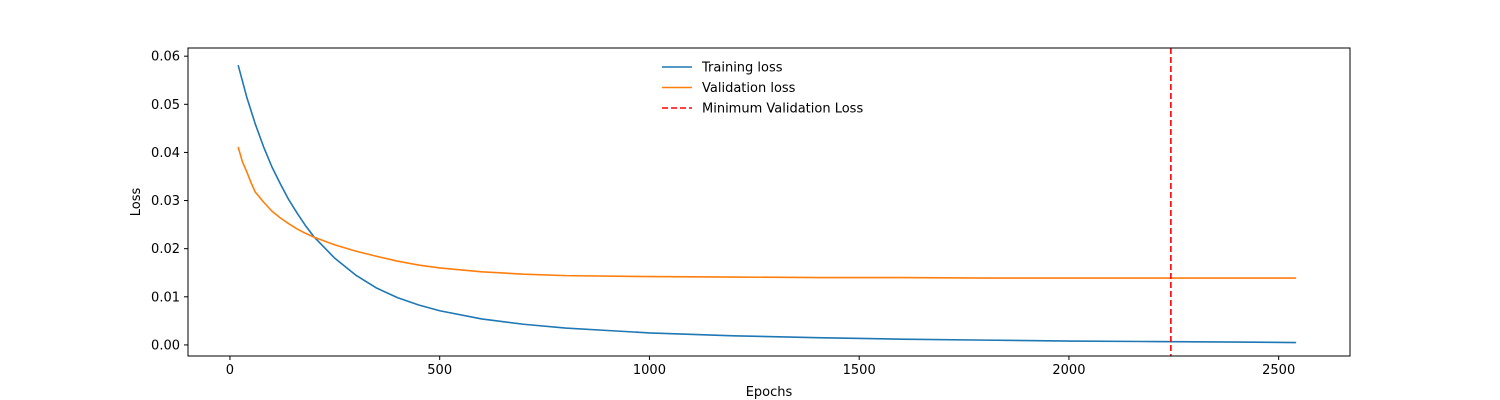 This screenshot has width=1500, height=400. Describe the element at coordinates (136, 202) in the screenshot. I see `y-axis-title: Loss` at that location.